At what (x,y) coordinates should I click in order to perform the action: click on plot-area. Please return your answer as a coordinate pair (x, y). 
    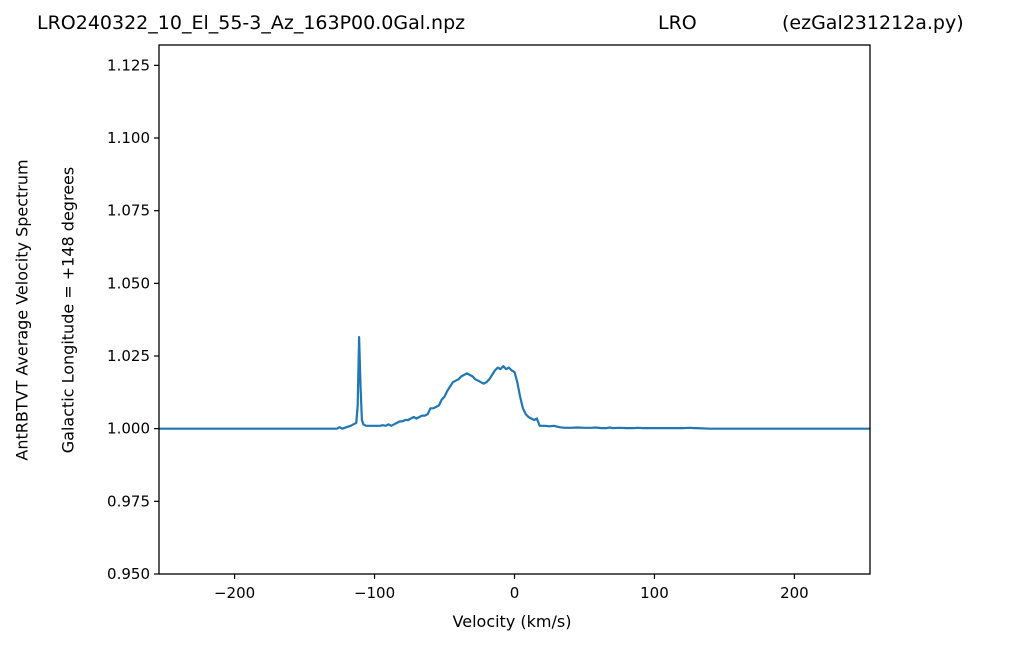
    Looking at the image, I should click on (514, 383).